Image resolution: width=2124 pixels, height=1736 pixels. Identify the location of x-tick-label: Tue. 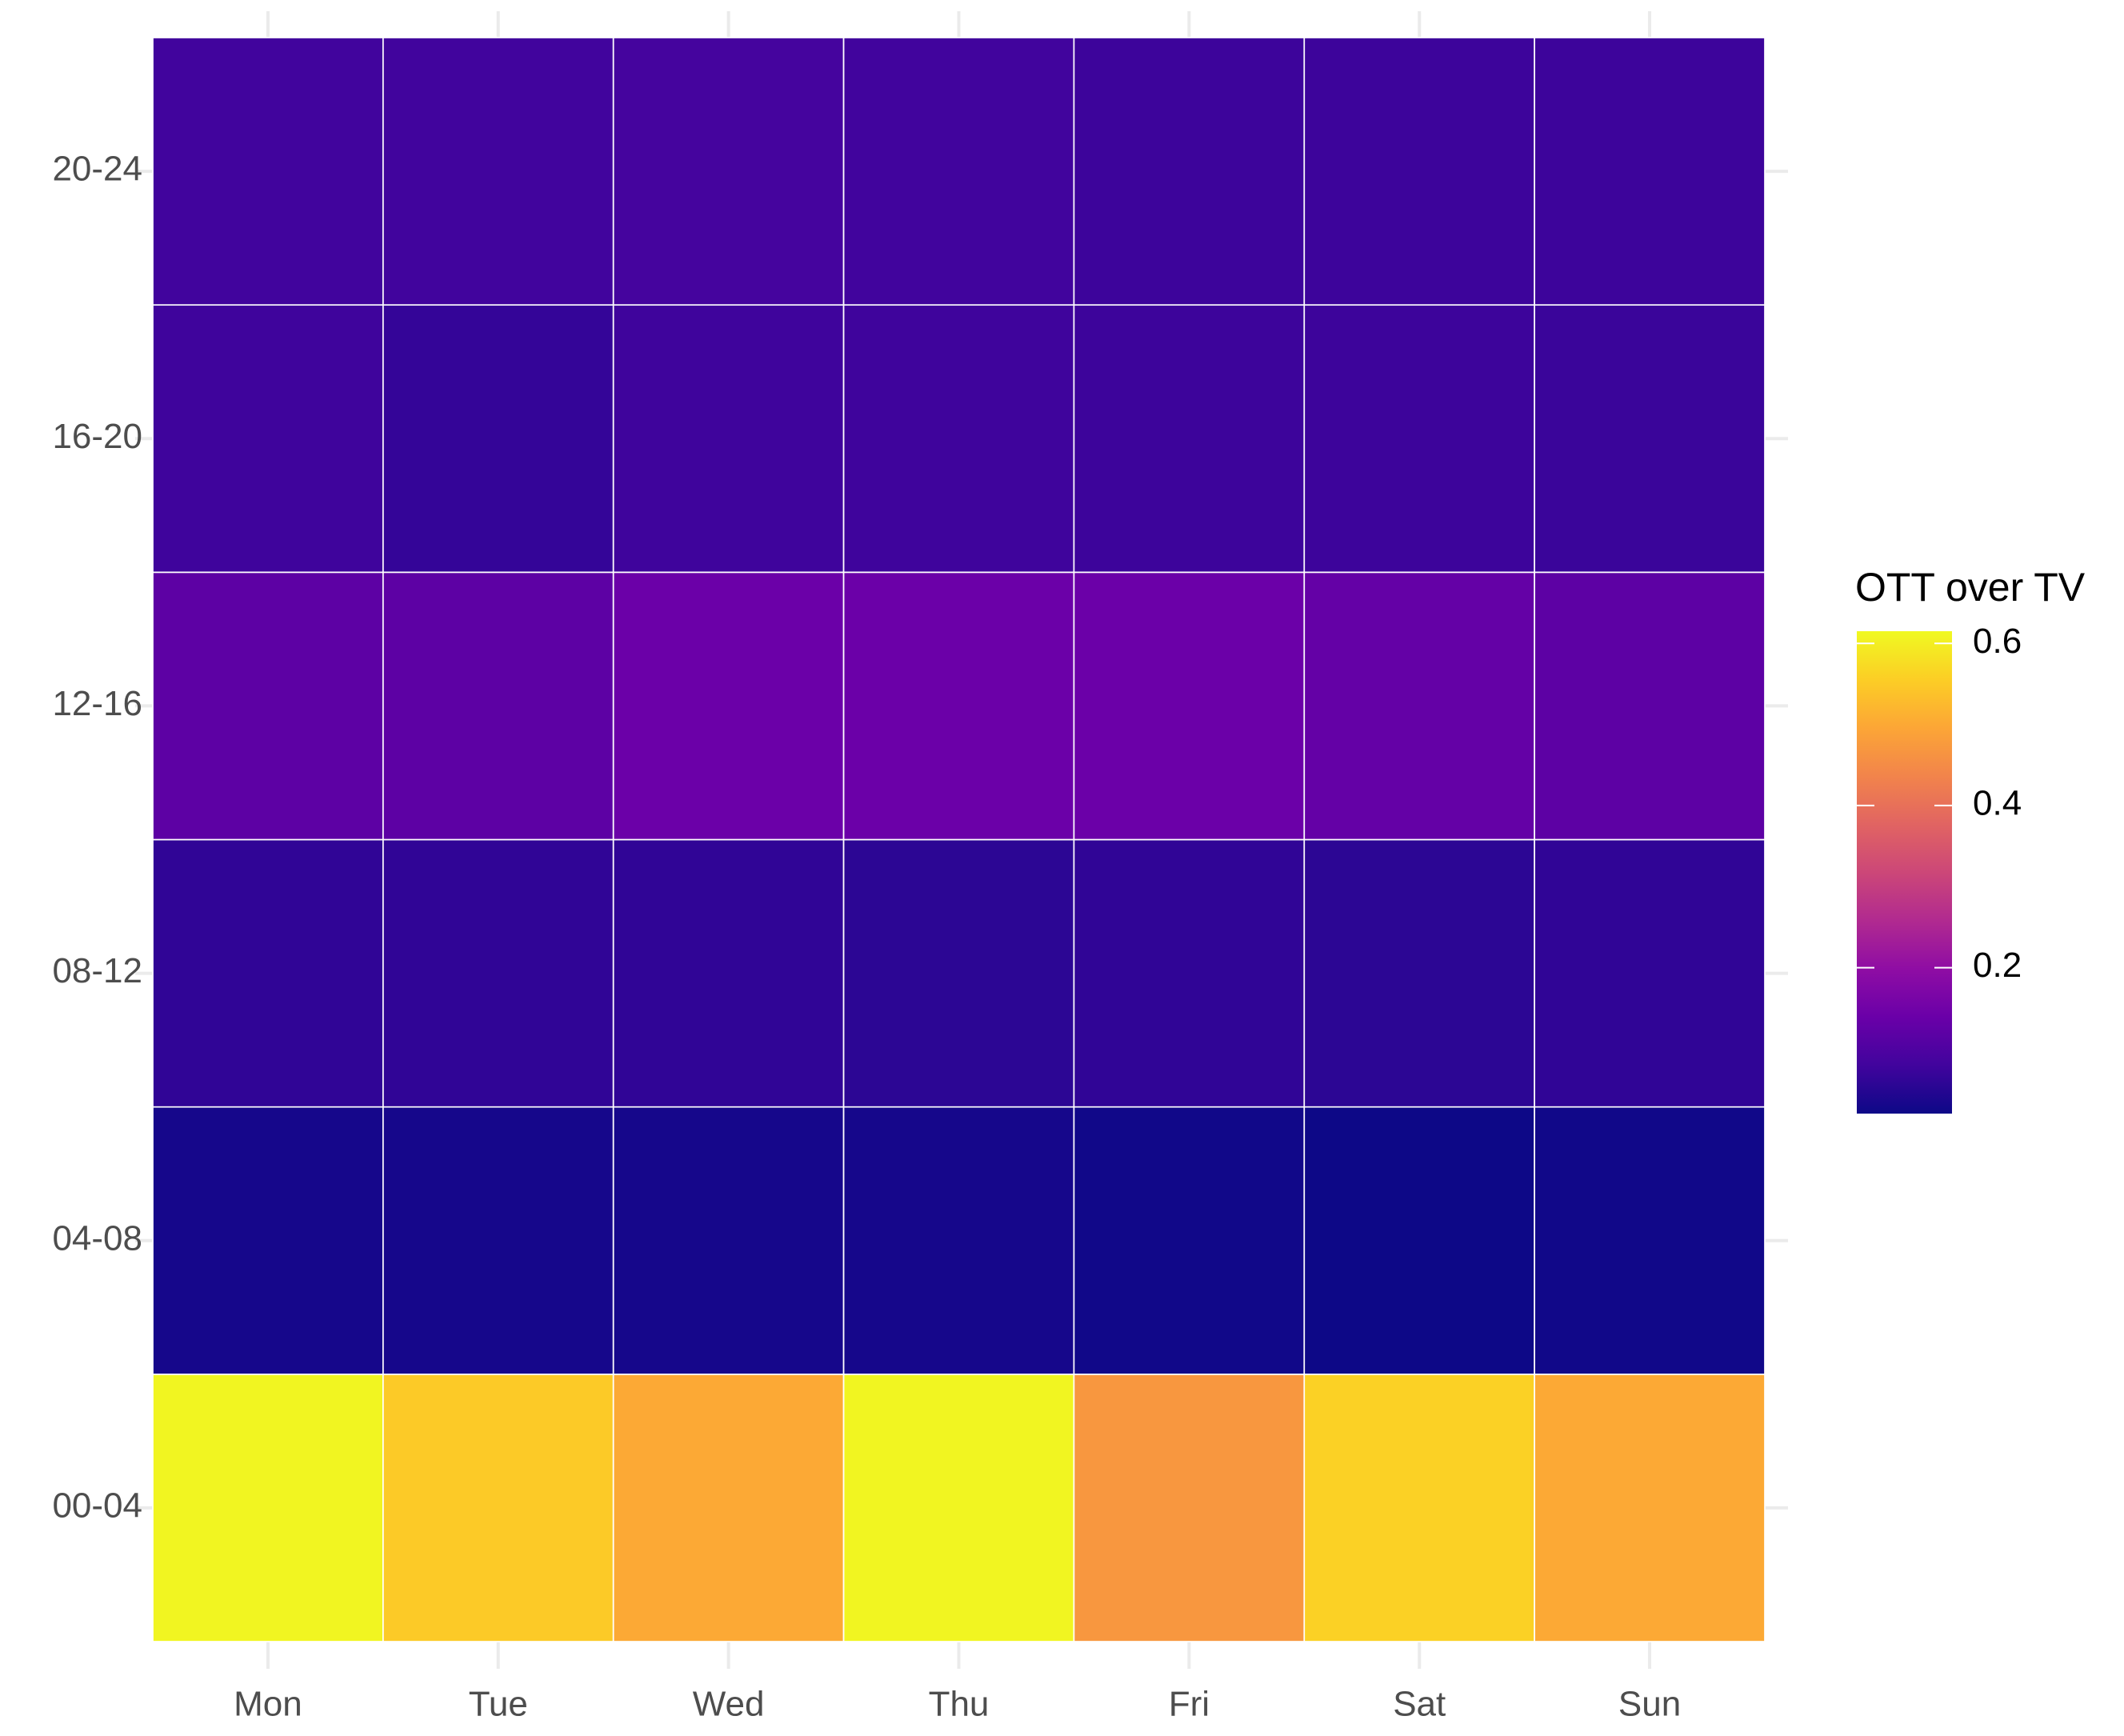
(498, 1704).